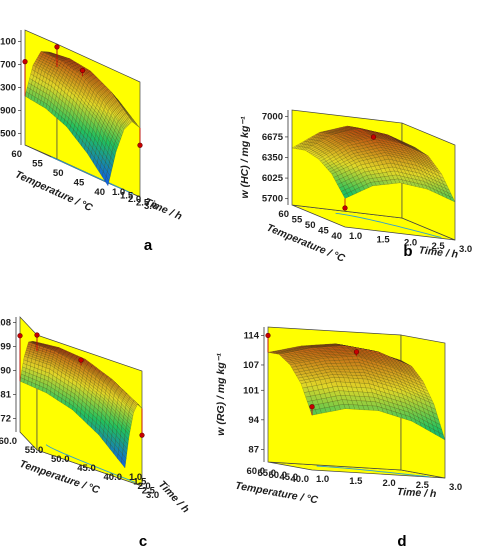  What do you see at coordinates (245, 157) in the screenshot?
I see `z-axis-label: w (HC) / mg kg⁻¹` at bounding box center [245, 157].